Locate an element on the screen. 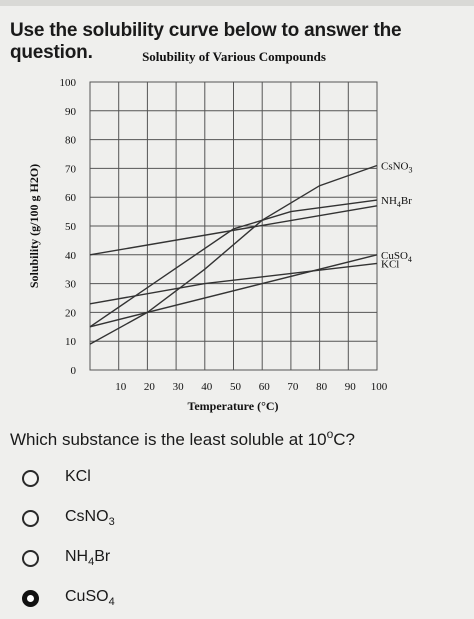  y-tick-label: 0 is located at coordinates (74, 371).